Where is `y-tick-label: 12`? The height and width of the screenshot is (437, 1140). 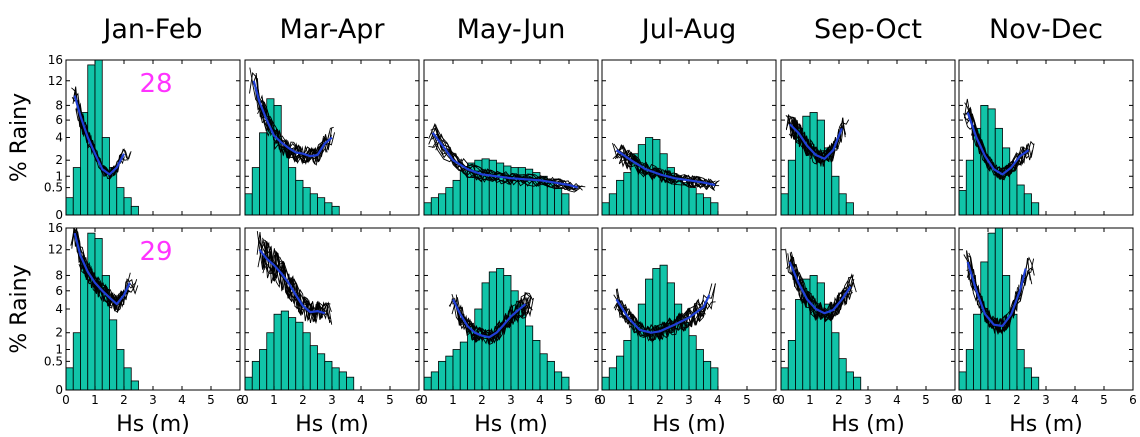
y-tick-label: 12 is located at coordinates (55, 81).